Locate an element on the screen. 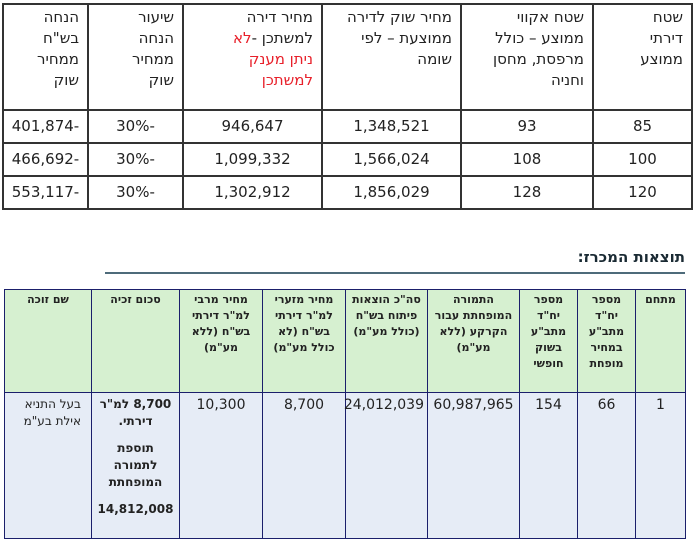 This screenshot has width=695, height=548. cell-market-price: 1,566,024 is located at coordinates (391, 159).